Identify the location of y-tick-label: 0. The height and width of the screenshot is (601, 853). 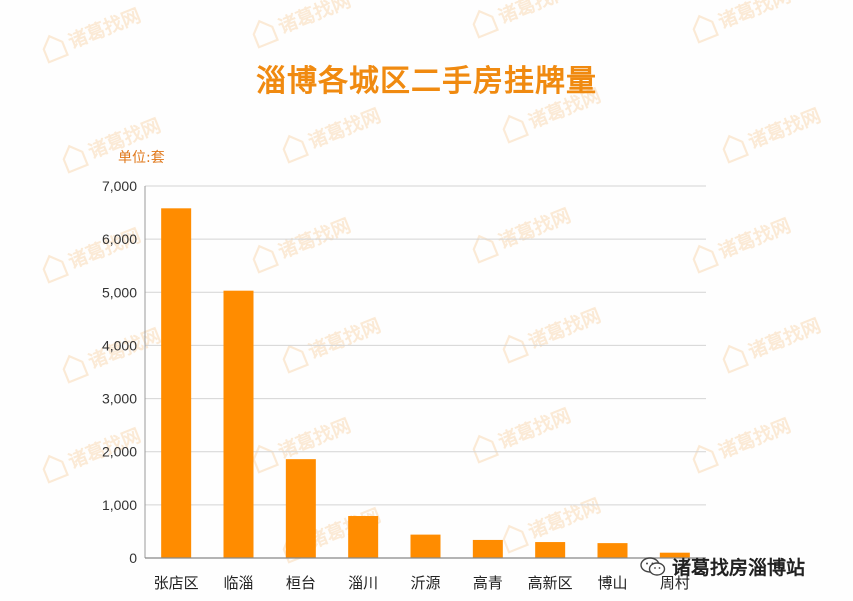
(133, 558).